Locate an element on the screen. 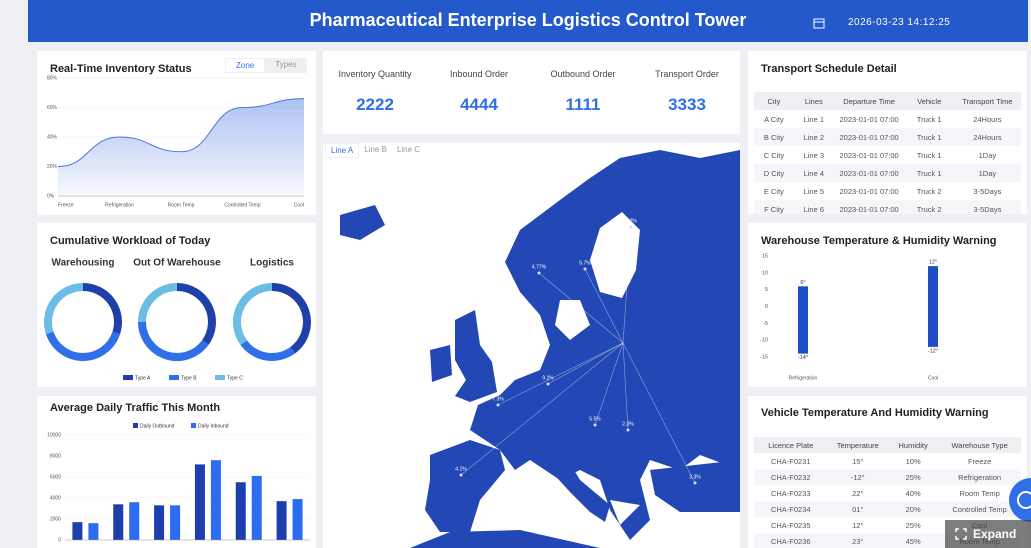  kpi-label: Transport Order is located at coordinates (687, 74).